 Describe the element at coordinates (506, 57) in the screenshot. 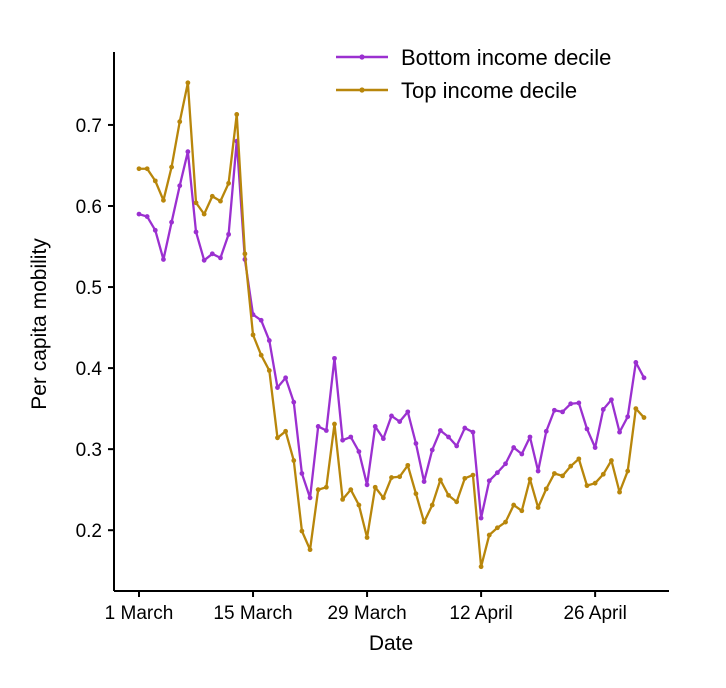

I see `legend-label-bottom-income: Bottom income decile` at that location.